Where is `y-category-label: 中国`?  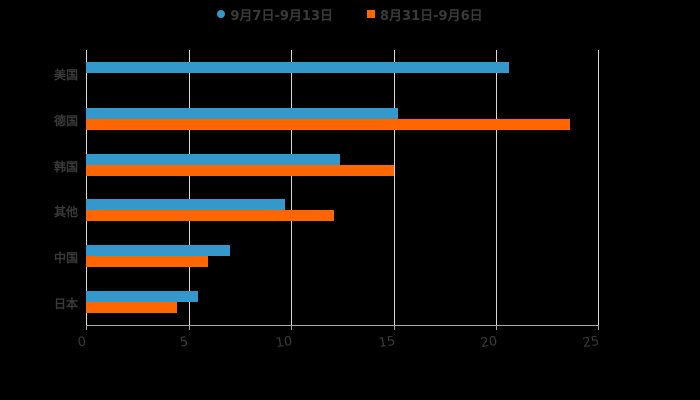
y-category-label: 中国 is located at coordinates (65, 258).